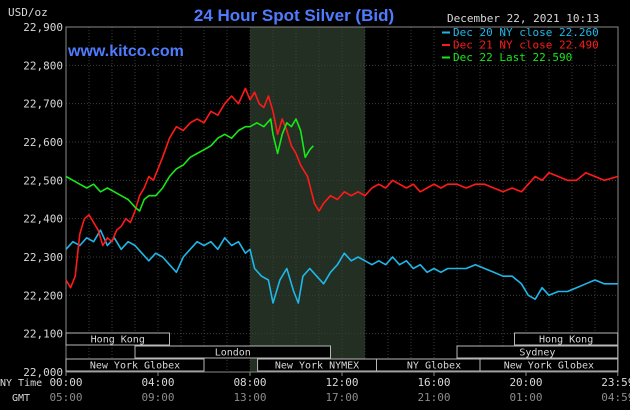 The image size is (630, 410). What do you see at coordinates (294, 15) in the screenshot?
I see `chart-title: 24 Hour Spot Silver (Bid)` at bounding box center [294, 15].